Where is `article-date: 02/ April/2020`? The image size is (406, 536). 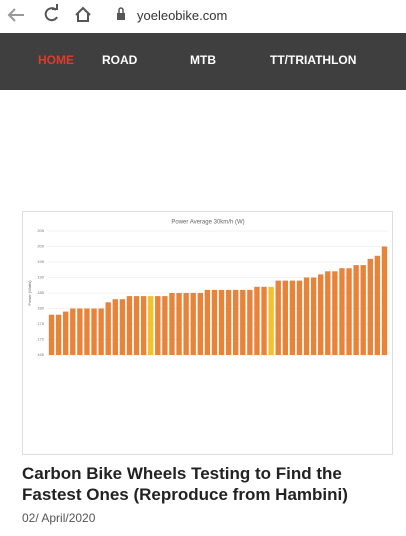 article-date: 02/ April/2020 is located at coordinates (59, 518).